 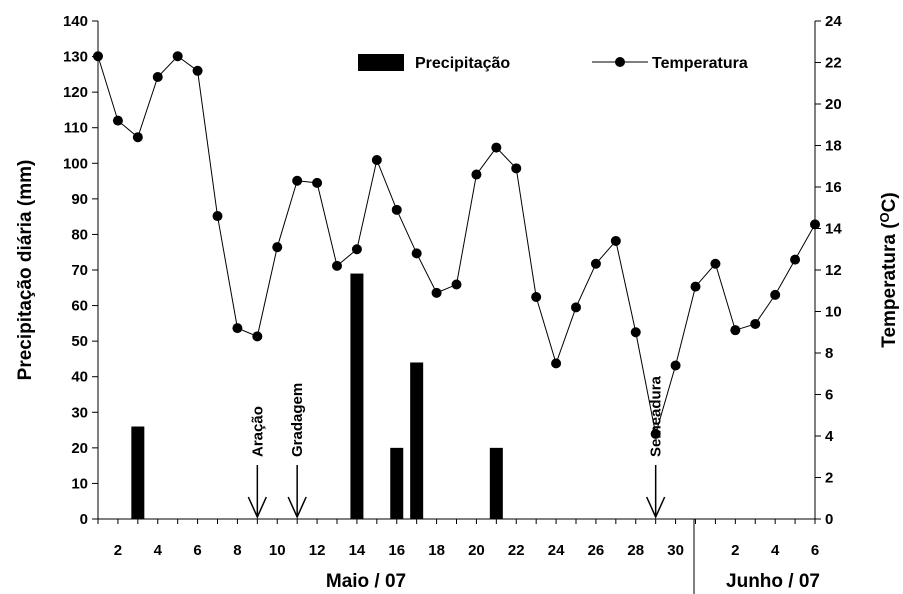 What do you see at coordinates (596, 550) in the screenshot?
I see `x-axis-tick-label: 26` at bounding box center [596, 550].